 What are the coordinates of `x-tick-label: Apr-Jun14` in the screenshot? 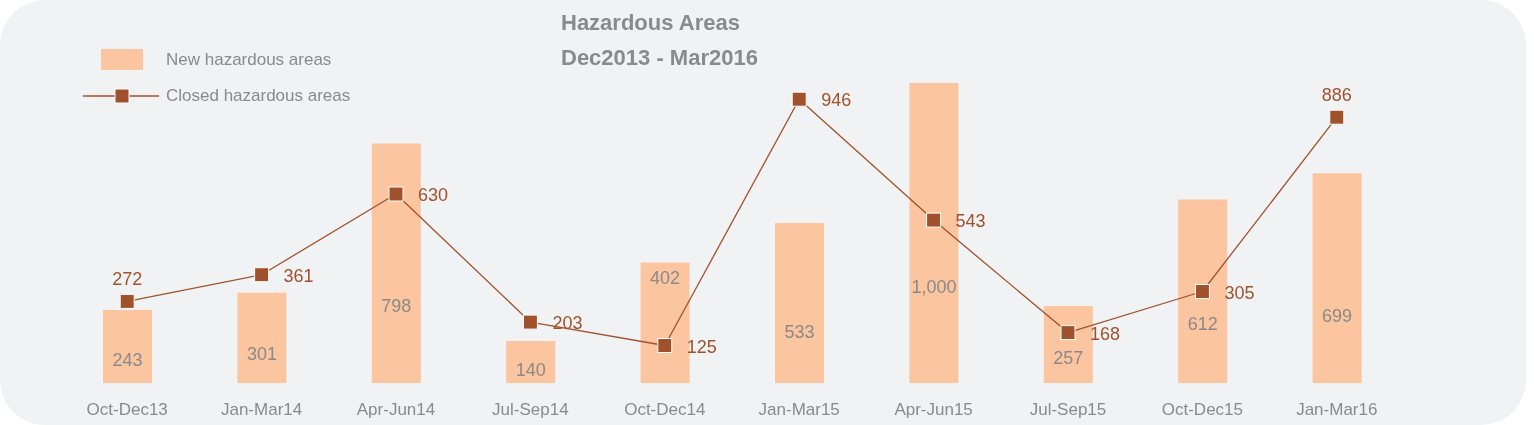 It's located at (396, 410).